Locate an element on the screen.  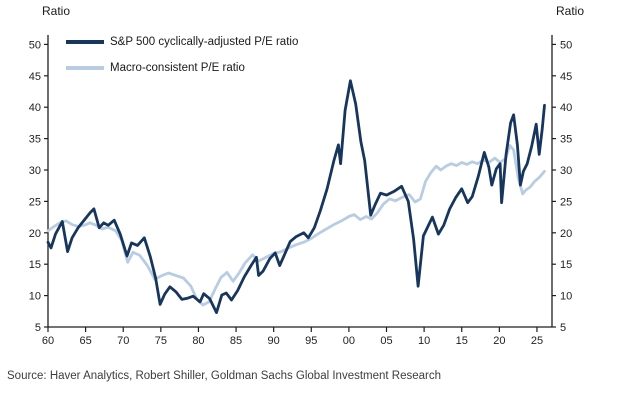
x-tick-label: 85 is located at coordinates (236, 341).